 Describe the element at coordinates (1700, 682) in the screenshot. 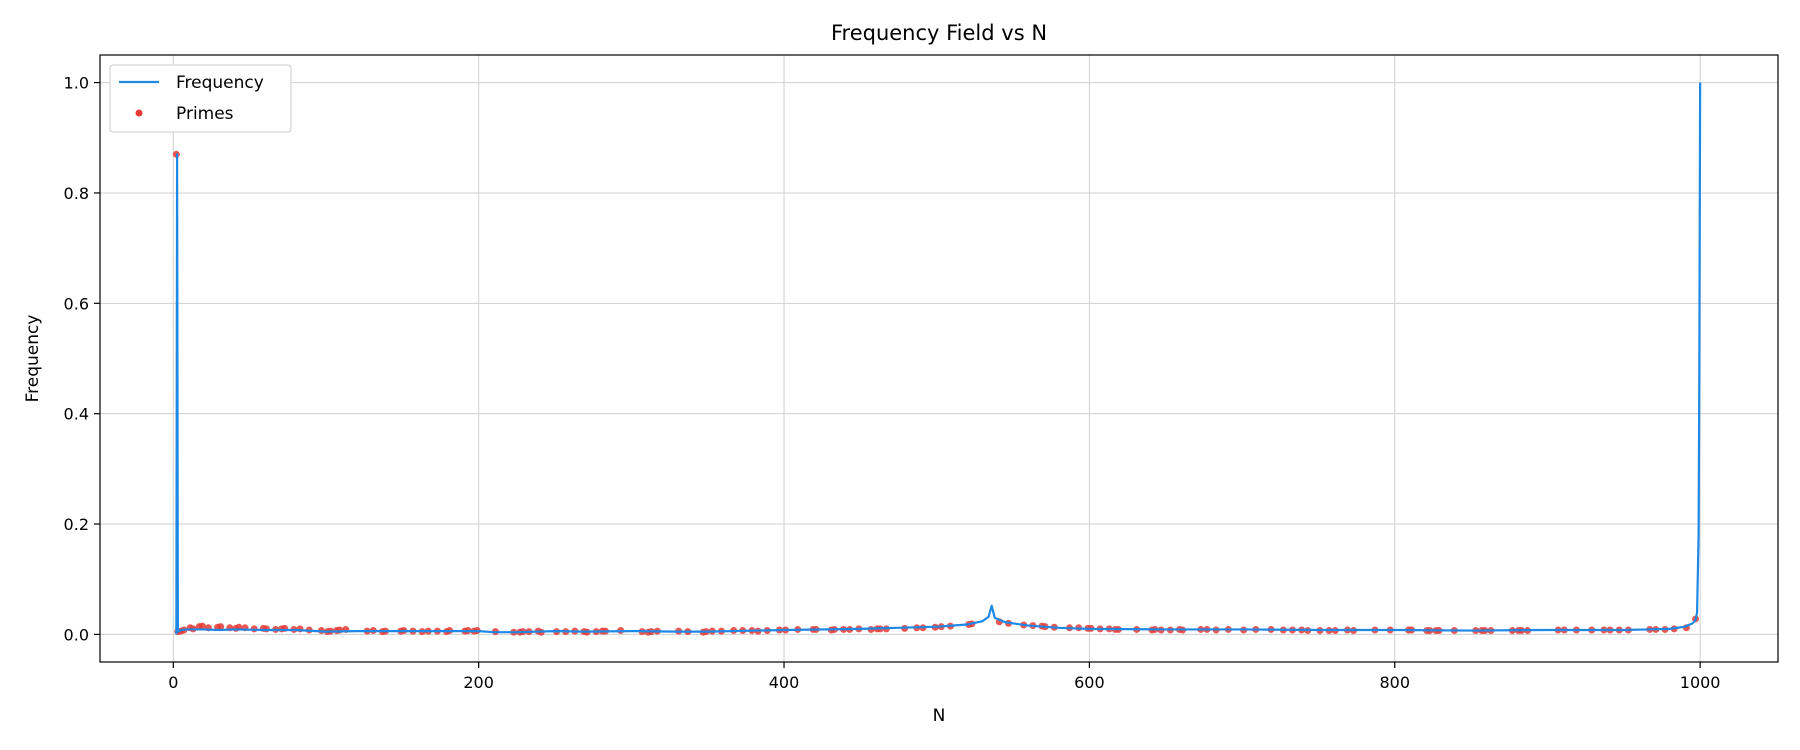

I see `x-tick-label: 1000` at that location.